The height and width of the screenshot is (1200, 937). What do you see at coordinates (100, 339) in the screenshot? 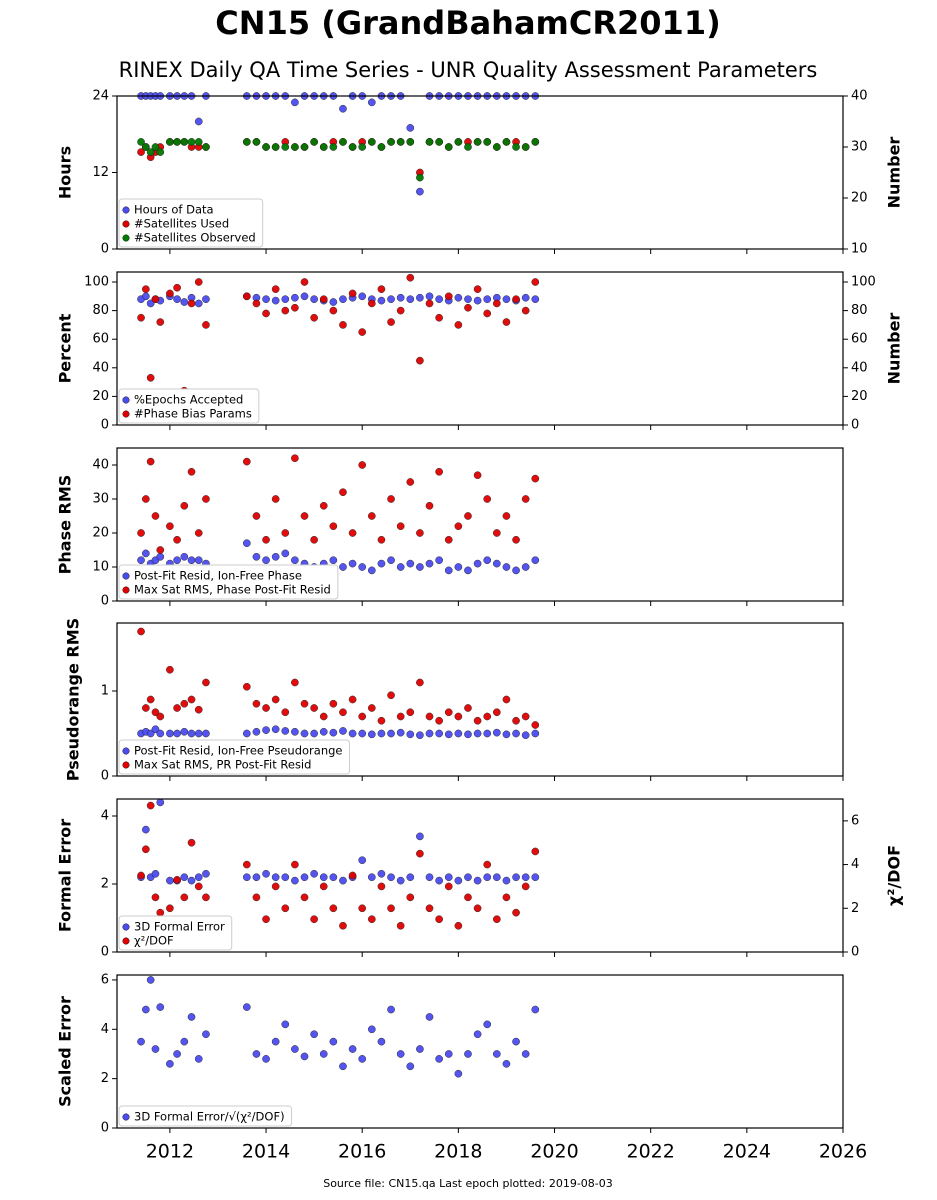
I see `y-tick-label: 60` at bounding box center [100, 339].